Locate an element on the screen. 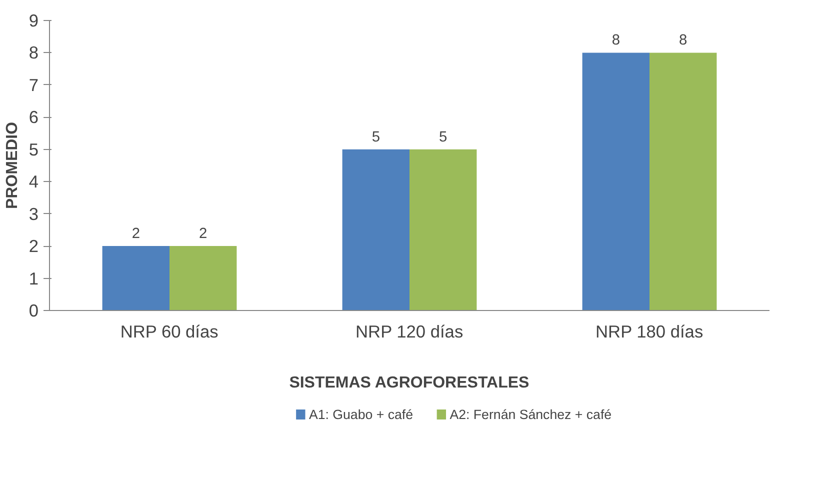 This screenshot has height=491, width=836. y-tick-label: 7 is located at coordinates (33, 84).